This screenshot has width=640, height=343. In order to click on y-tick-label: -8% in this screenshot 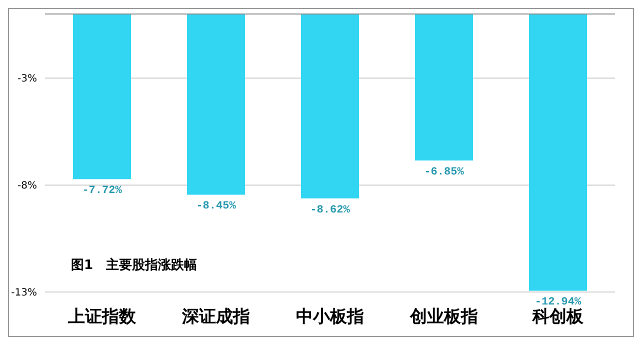, I will do `click(27, 186)`.